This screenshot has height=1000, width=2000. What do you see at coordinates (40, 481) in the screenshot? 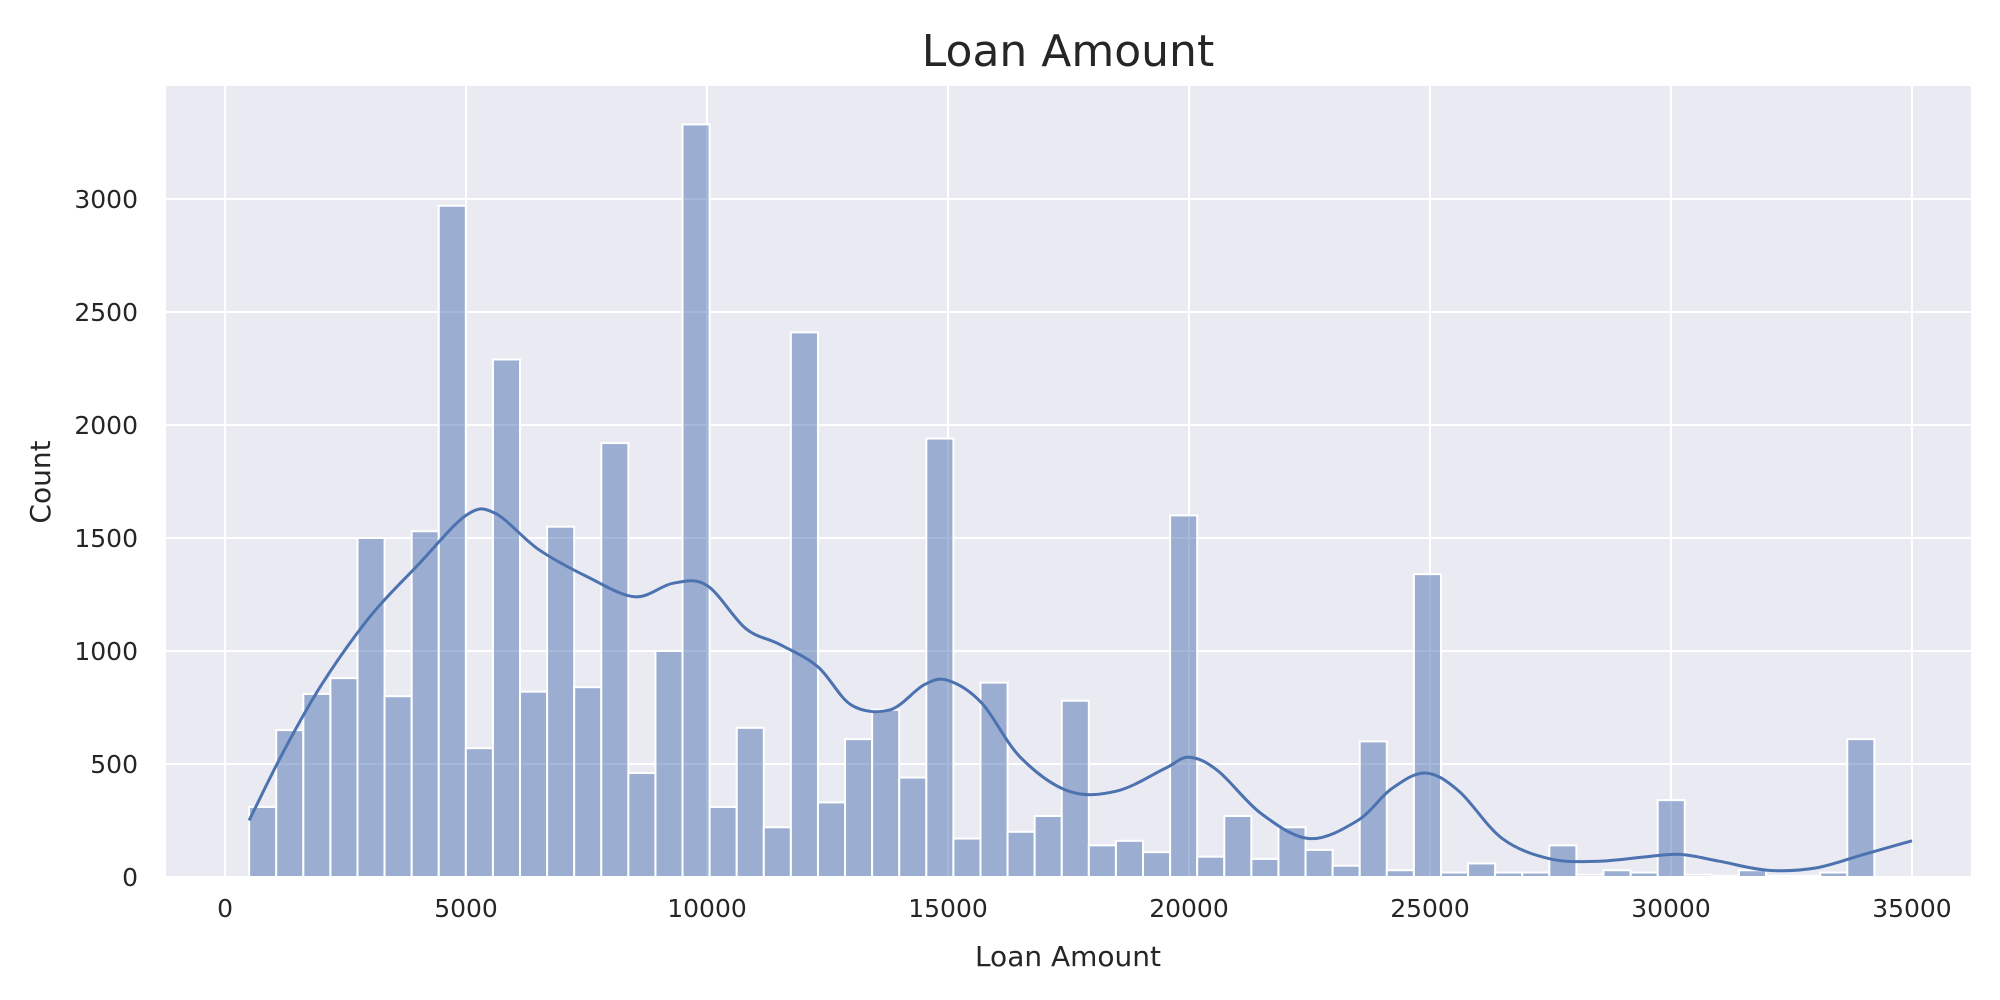
I see `y-axis-label: Count` at bounding box center [40, 481].